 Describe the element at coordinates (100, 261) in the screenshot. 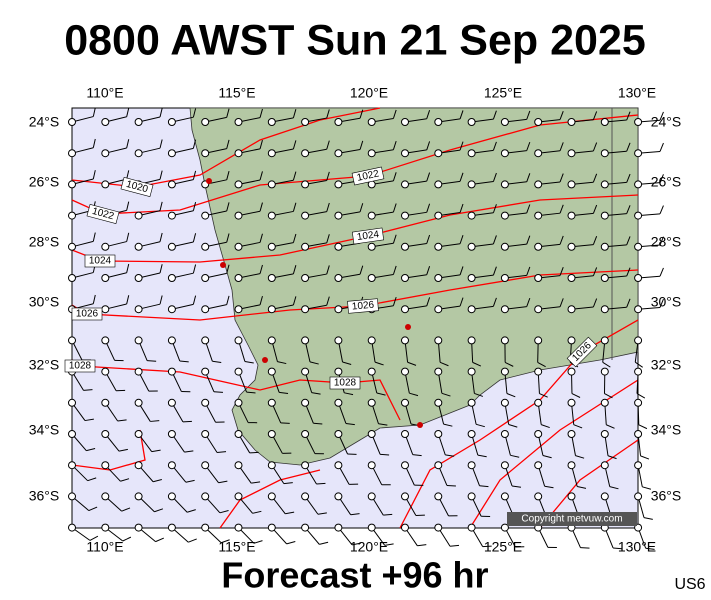

I see `isobar-label: 1024` at that location.